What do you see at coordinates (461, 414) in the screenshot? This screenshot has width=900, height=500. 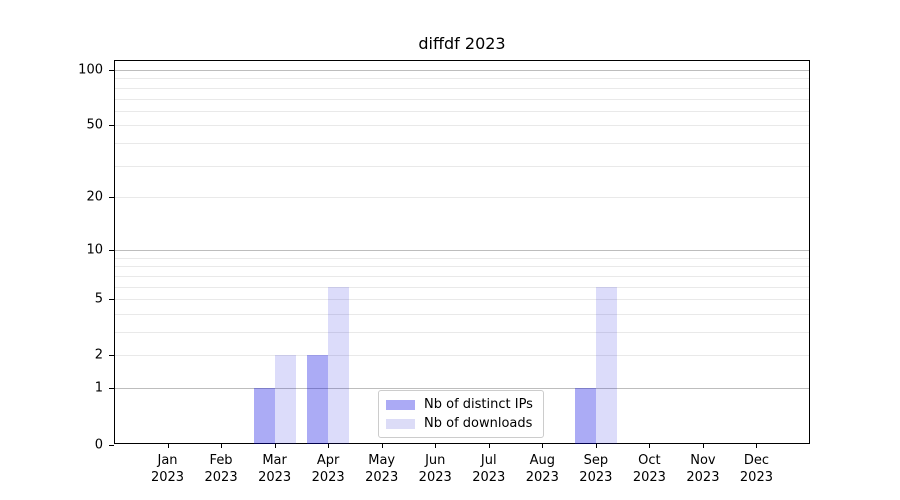 I see `legend: Nb of distinct IPs Nb of downloads` at bounding box center [461, 414].